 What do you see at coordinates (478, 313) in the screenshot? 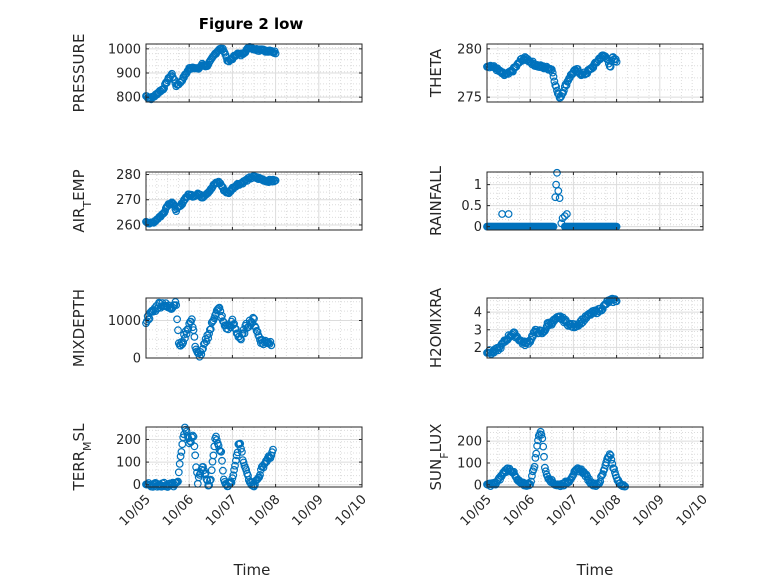
I see `y-tick-label: 4` at bounding box center [478, 313].